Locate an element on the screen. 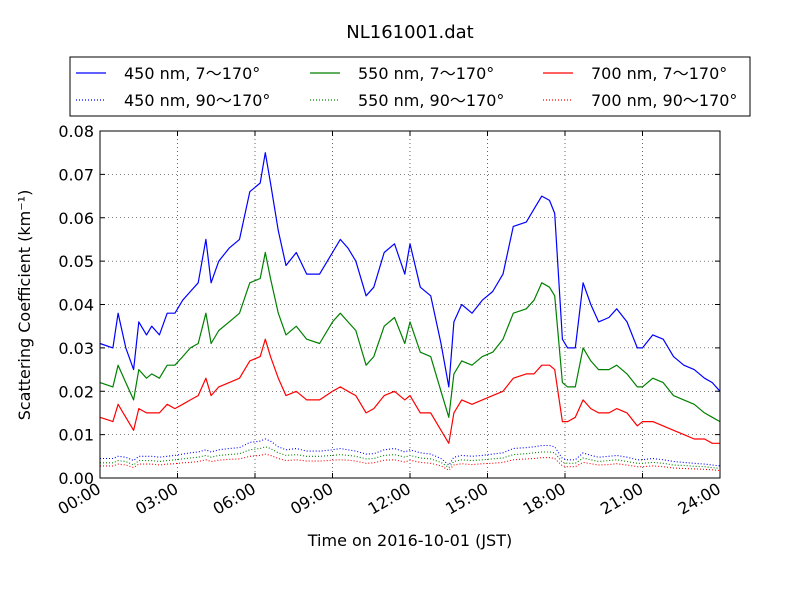  x-tick-label: 18:00 is located at coordinates (544, 499).